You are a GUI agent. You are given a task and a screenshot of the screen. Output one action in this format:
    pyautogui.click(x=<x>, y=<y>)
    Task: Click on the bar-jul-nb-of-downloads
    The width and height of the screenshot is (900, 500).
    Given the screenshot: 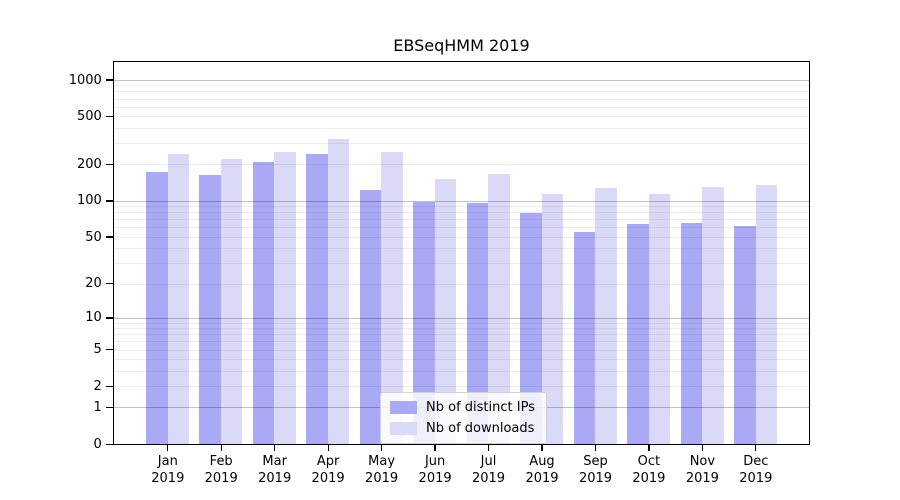 What is the action you would take?
    pyautogui.click(x=499, y=308)
    